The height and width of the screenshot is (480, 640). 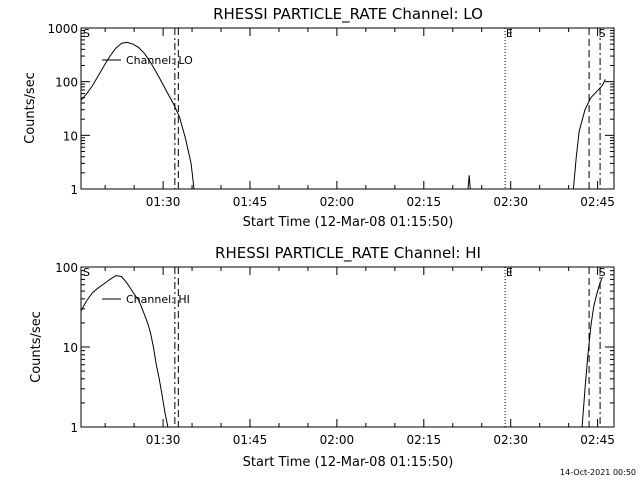 I want to click on y-axis-label-hi: Counts/sec, so click(x=36, y=347).